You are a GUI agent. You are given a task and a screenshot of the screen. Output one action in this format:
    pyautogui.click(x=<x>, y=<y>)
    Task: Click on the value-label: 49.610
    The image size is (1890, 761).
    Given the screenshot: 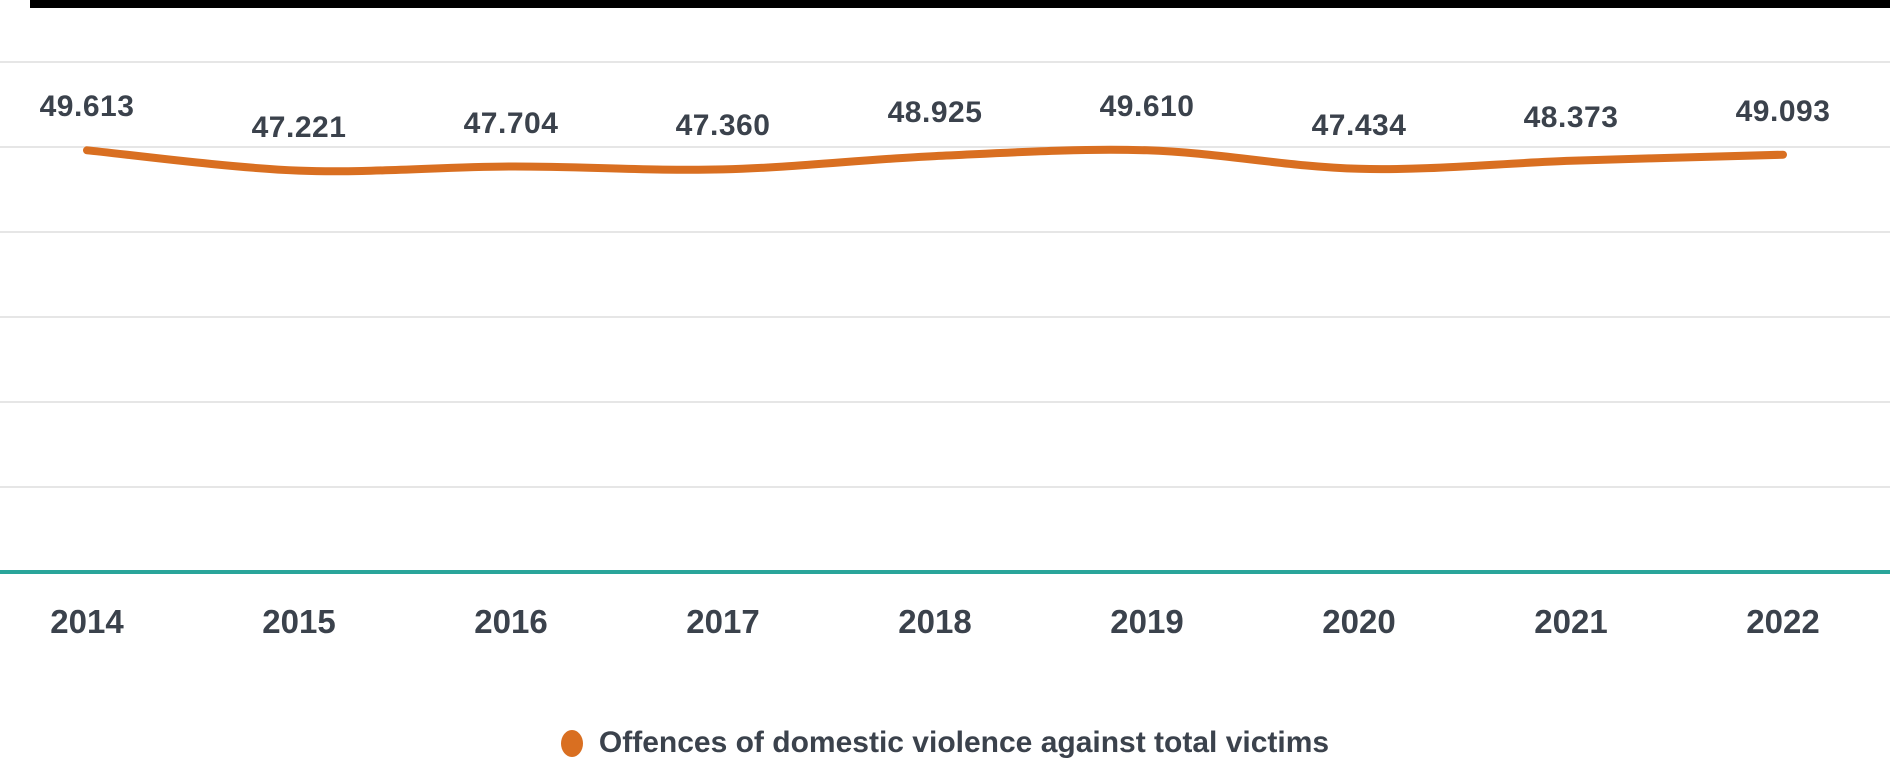 What is the action you would take?
    pyautogui.click(x=1147, y=107)
    